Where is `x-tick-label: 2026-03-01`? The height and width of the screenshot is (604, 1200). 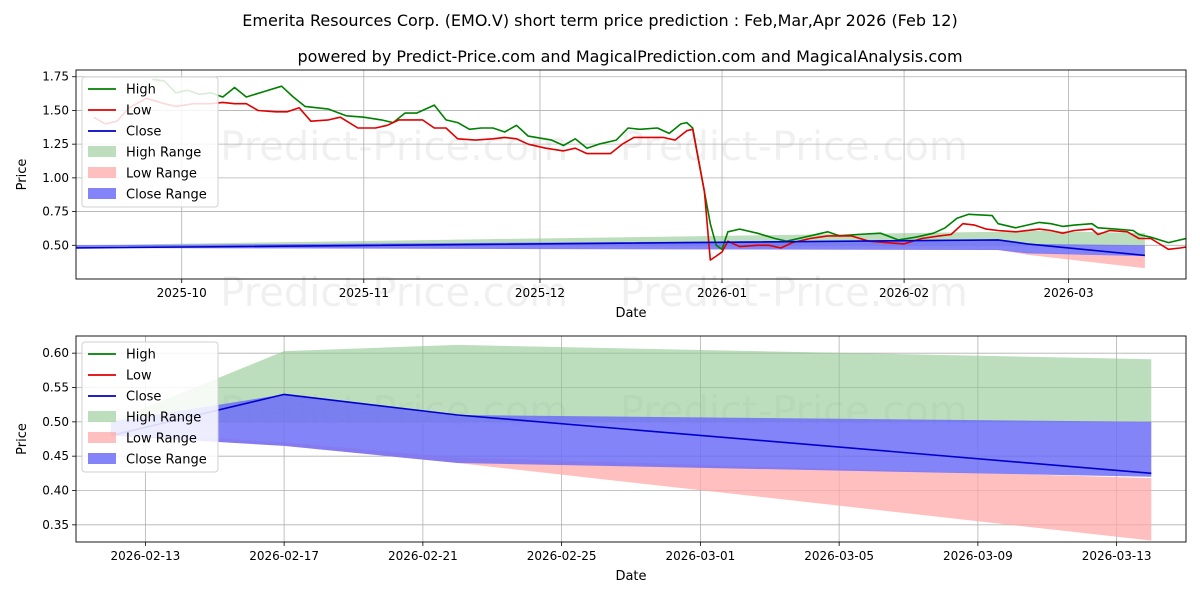
x-tick-label: 2026-03-01 is located at coordinates (701, 556).